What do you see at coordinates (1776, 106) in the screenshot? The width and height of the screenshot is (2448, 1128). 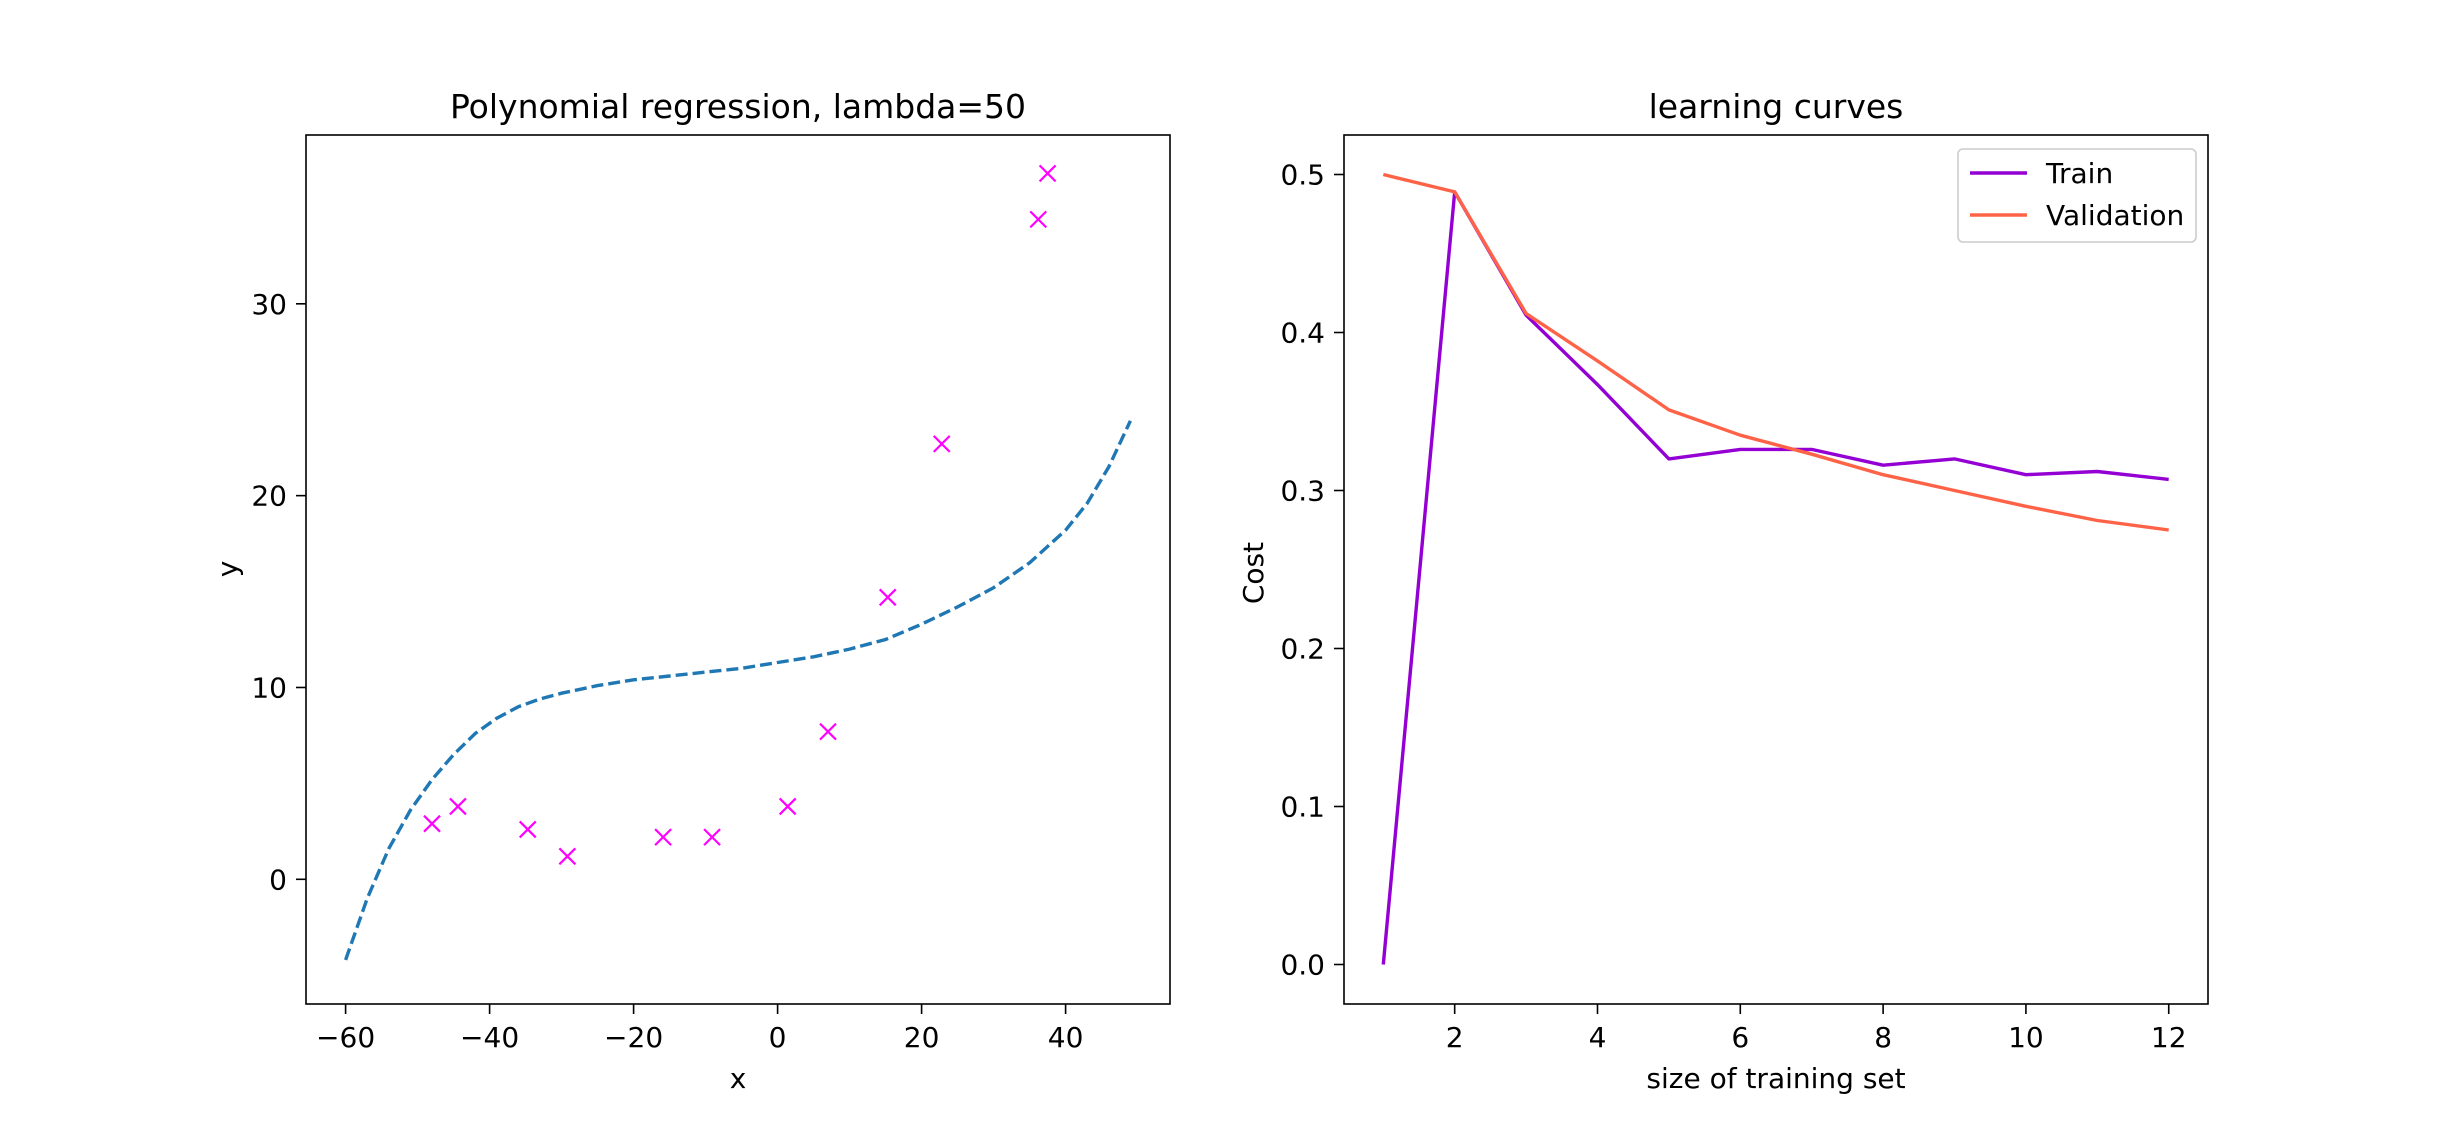 I see `learning-curves-title: learning curves` at bounding box center [1776, 106].